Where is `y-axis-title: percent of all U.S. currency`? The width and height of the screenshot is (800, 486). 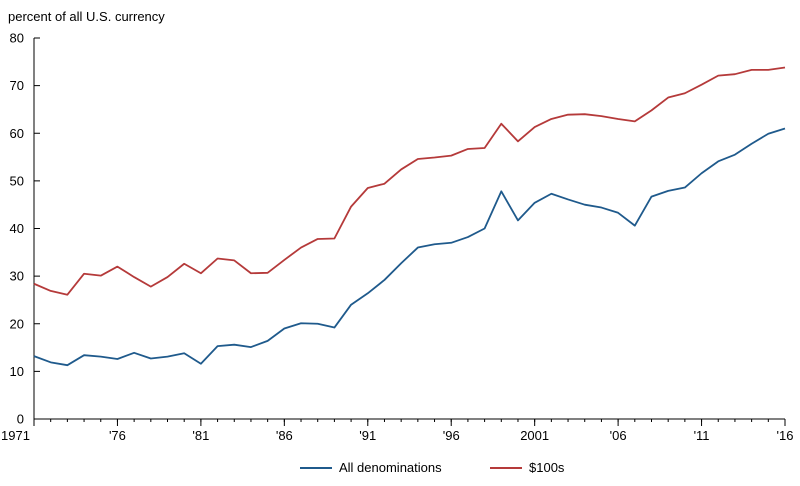
y-axis-title: percent of all U.S. currency is located at coordinates (86, 16).